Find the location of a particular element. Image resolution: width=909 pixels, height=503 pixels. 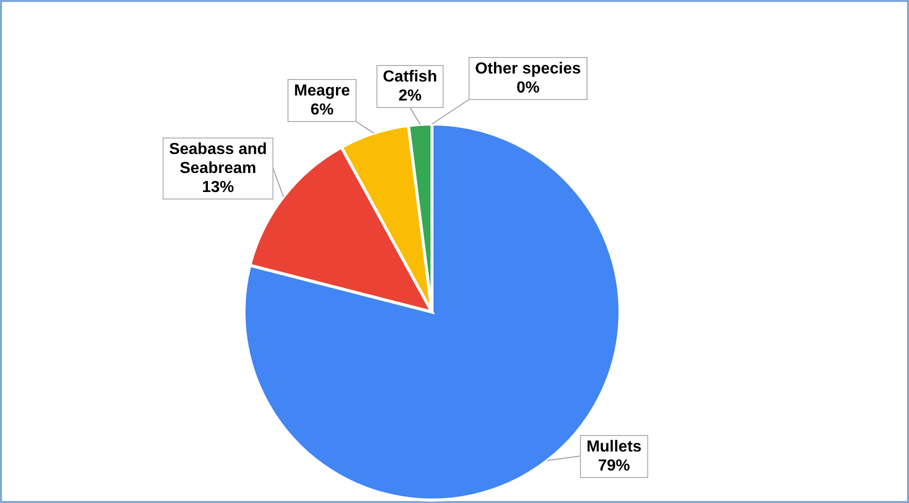

label-callout: Catfish 2% is located at coordinates (410, 95).